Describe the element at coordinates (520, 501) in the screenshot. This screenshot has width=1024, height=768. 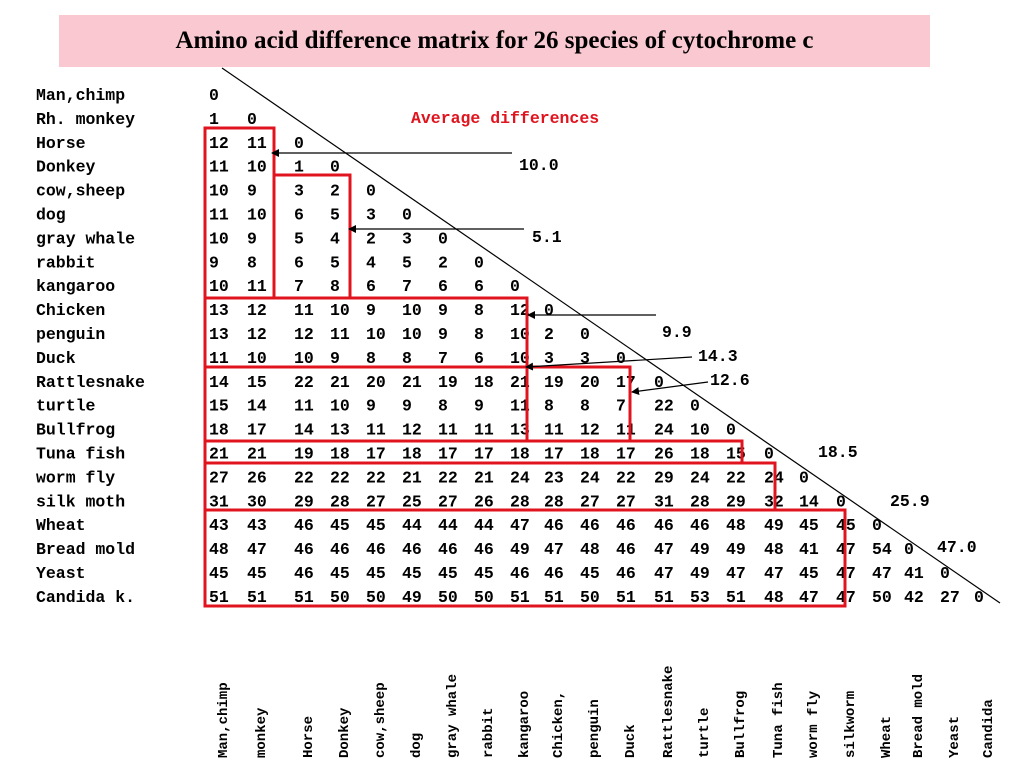
I see `matrix-cell: 28` at that location.